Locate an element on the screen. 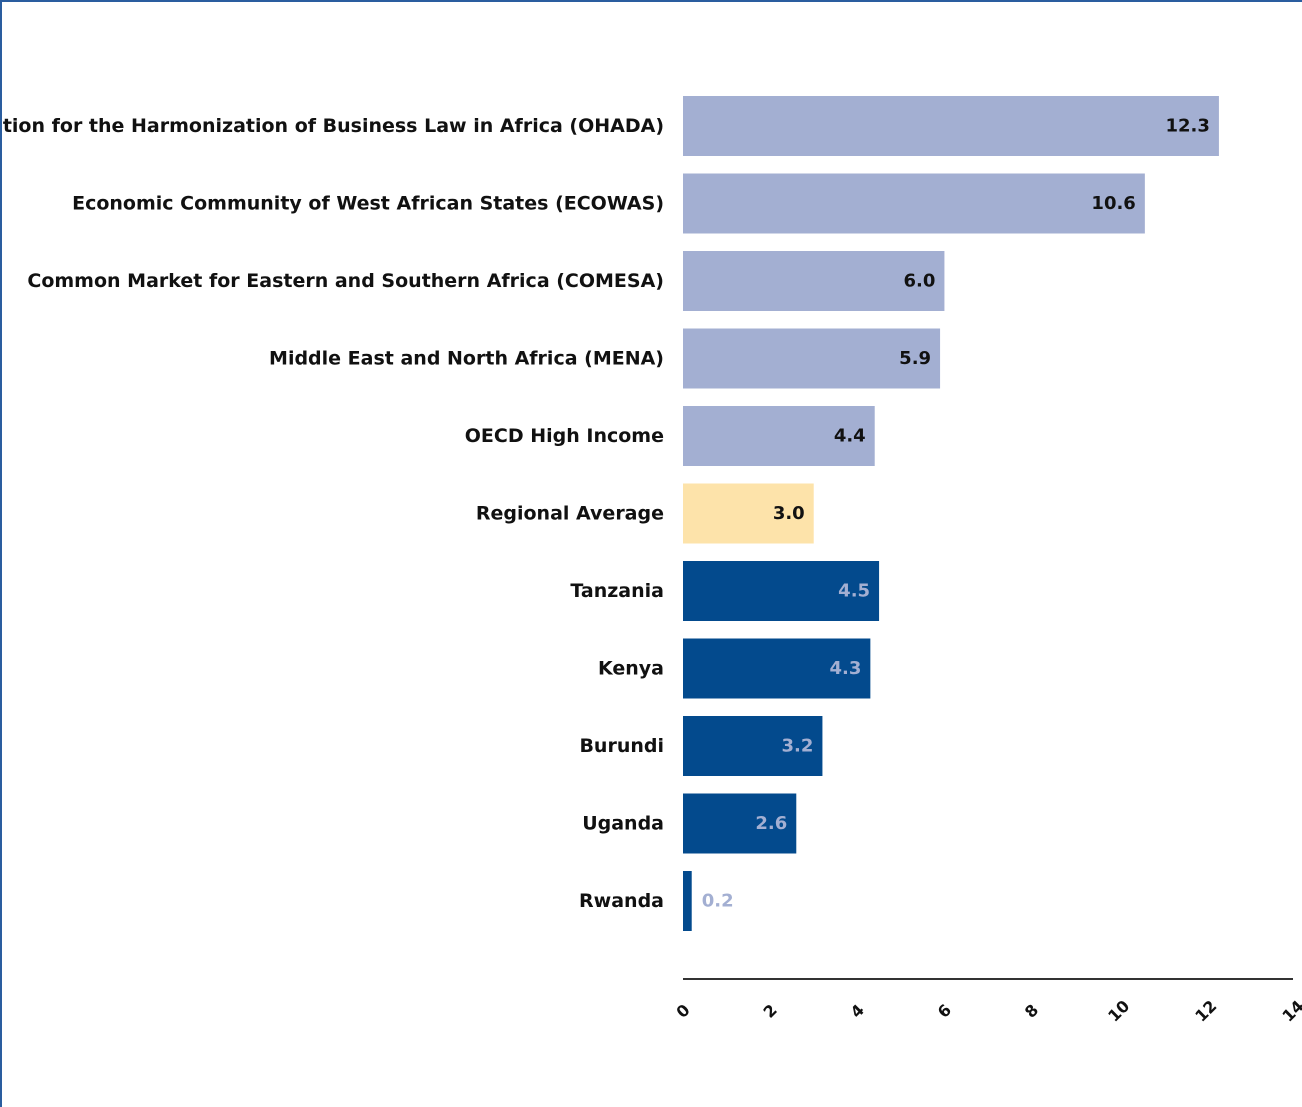  bar-uganda is located at coordinates (740, 823).